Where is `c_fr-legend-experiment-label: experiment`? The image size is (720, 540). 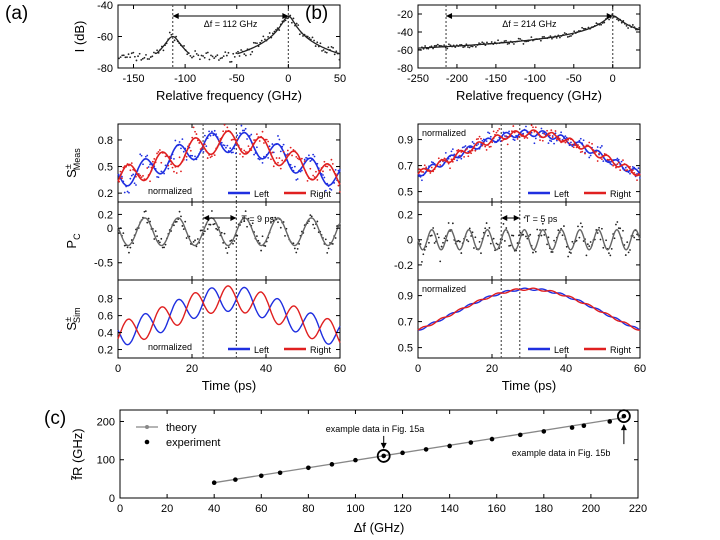
c_fr-legend-experiment-label: experiment is located at coordinates (193, 443).